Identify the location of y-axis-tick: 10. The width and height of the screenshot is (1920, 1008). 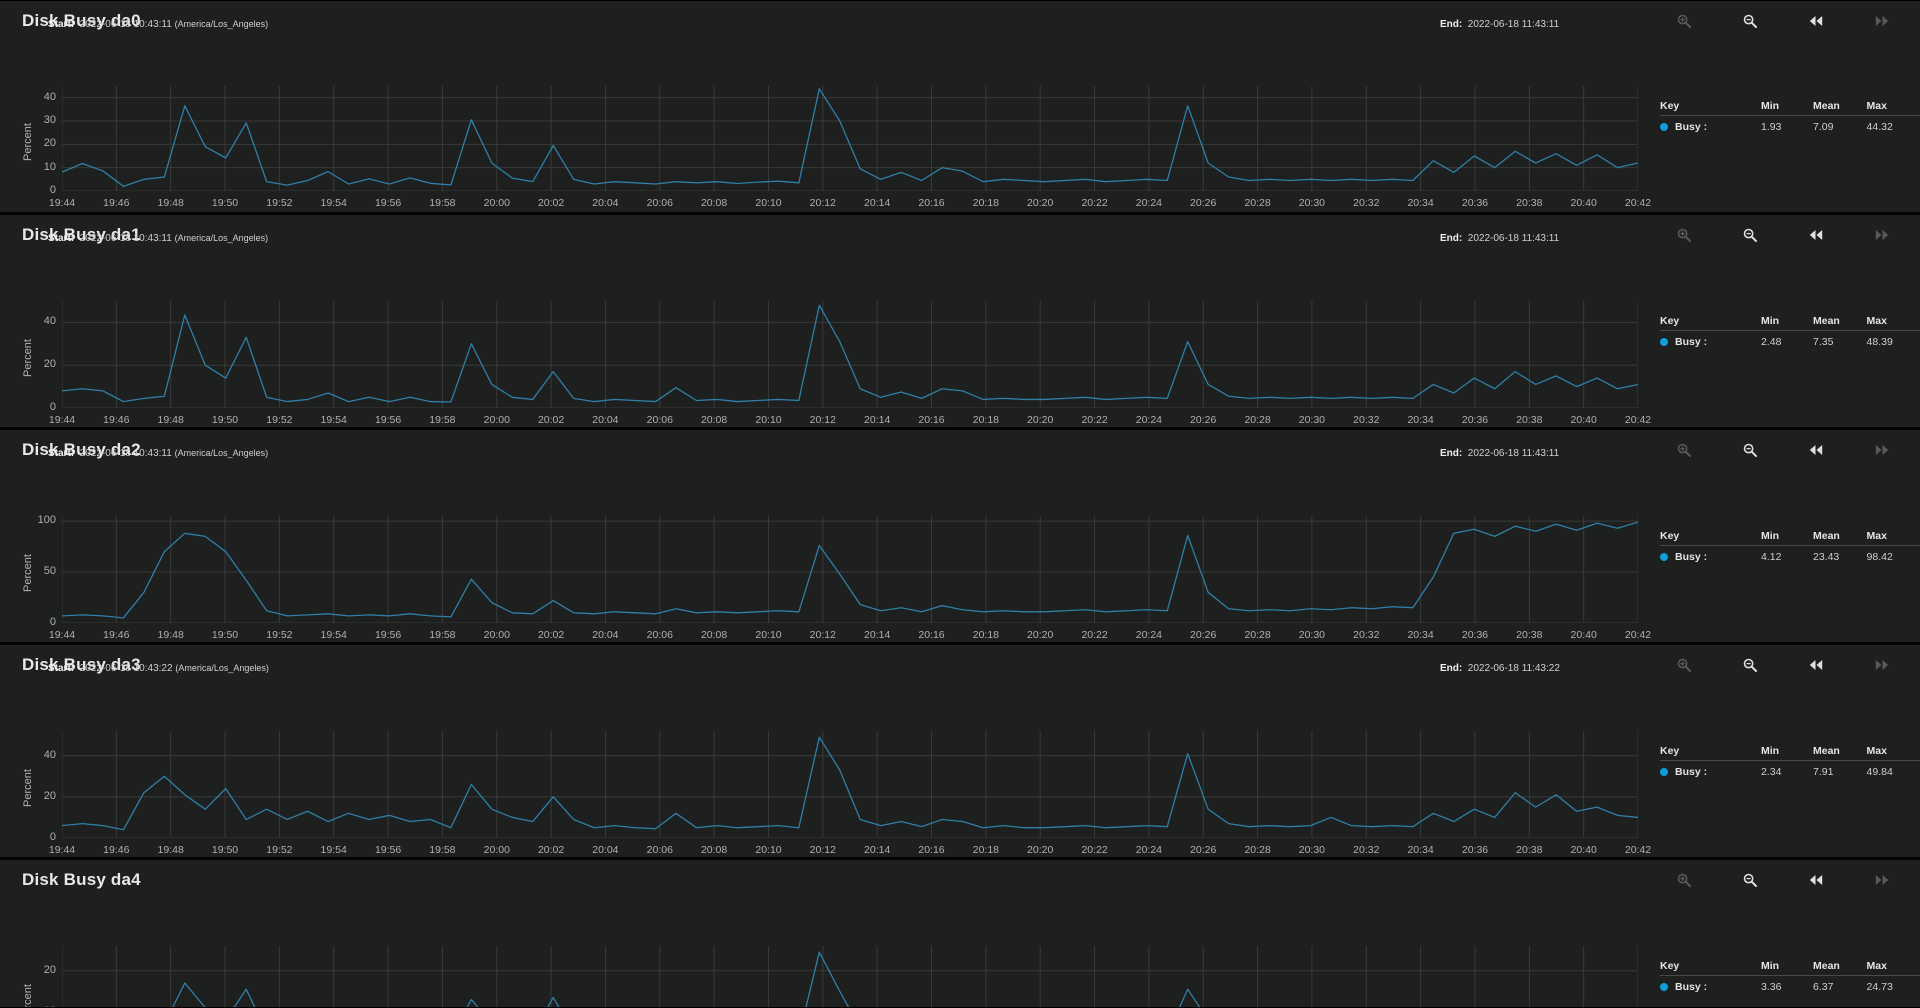
(35, 1006).